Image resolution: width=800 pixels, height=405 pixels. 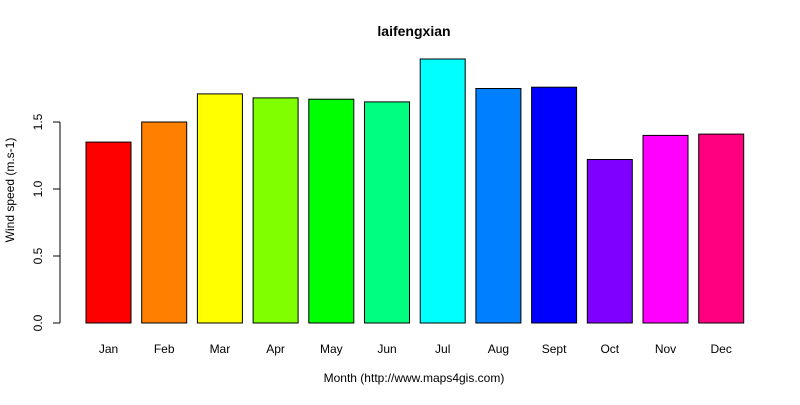 What do you see at coordinates (164, 349) in the screenshot?
I see `x-tick-label-feb: Feb` at bounding box center [164, 349].